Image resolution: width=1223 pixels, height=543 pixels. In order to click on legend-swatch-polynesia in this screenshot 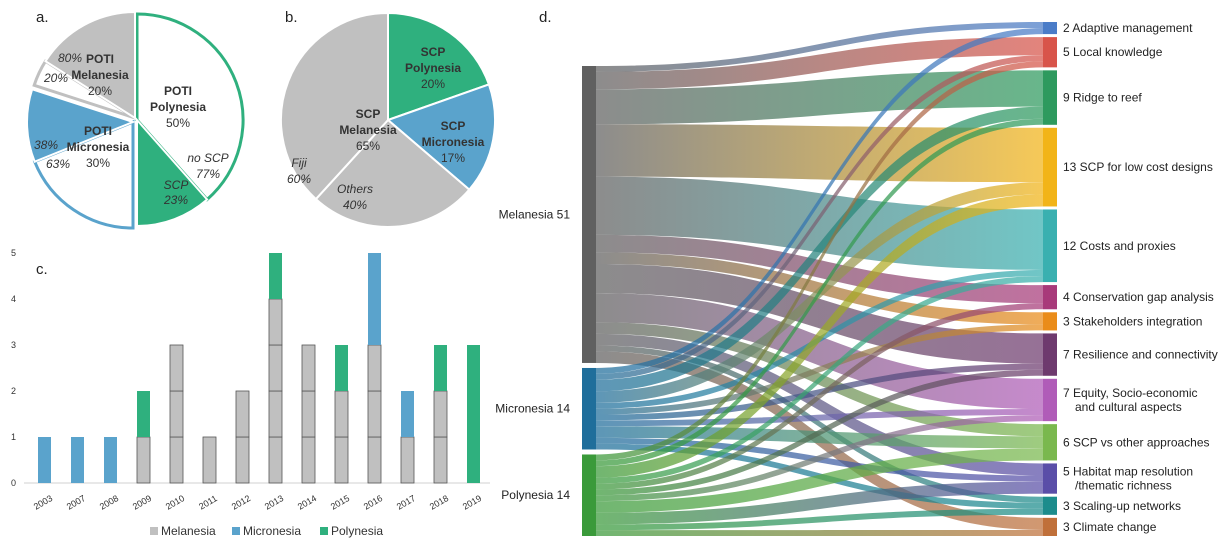, I will do `click(324, 531)`.